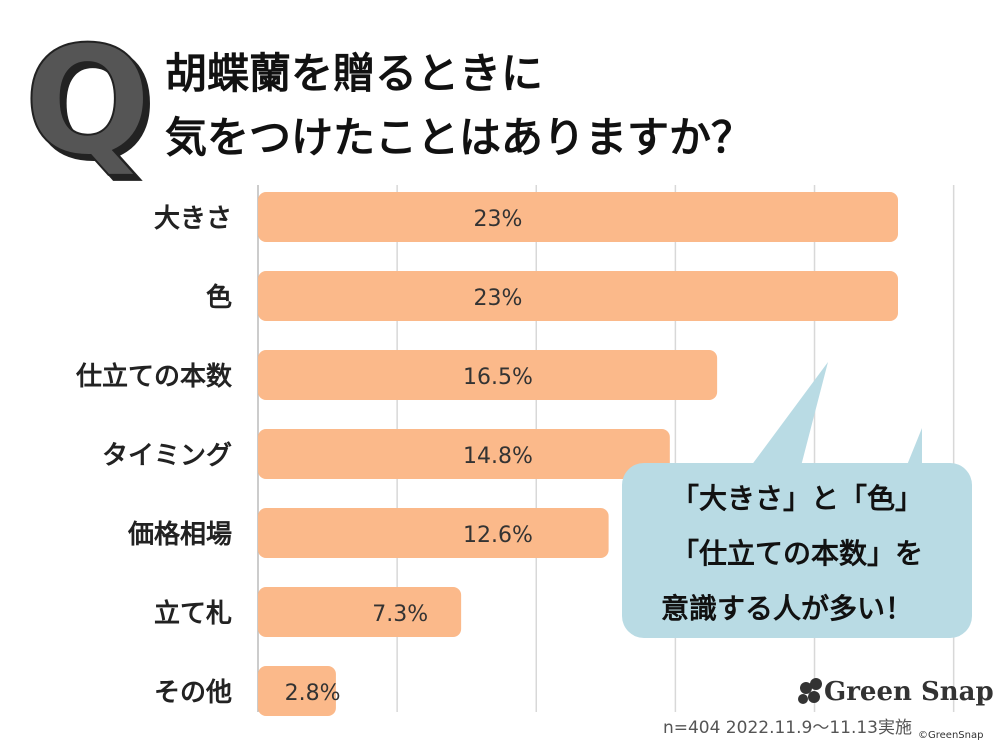 The height and width of the screenshot is (750, 1000). I want to click on question-mark-icon: Q, so click(88, 102).